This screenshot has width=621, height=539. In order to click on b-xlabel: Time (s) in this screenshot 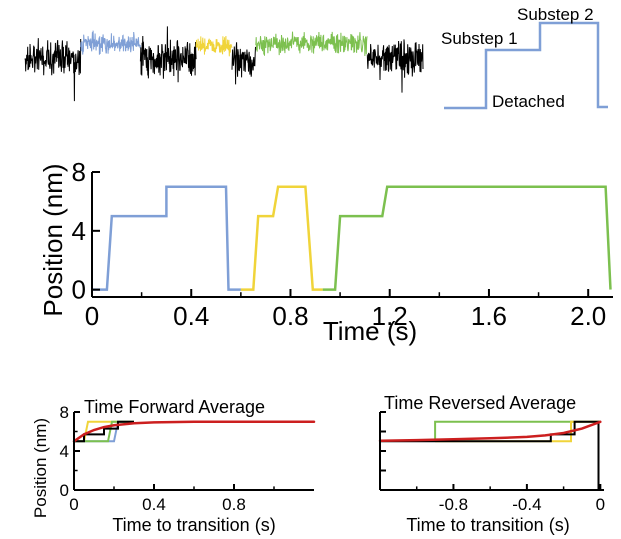, I will do `click(370, 331)`.